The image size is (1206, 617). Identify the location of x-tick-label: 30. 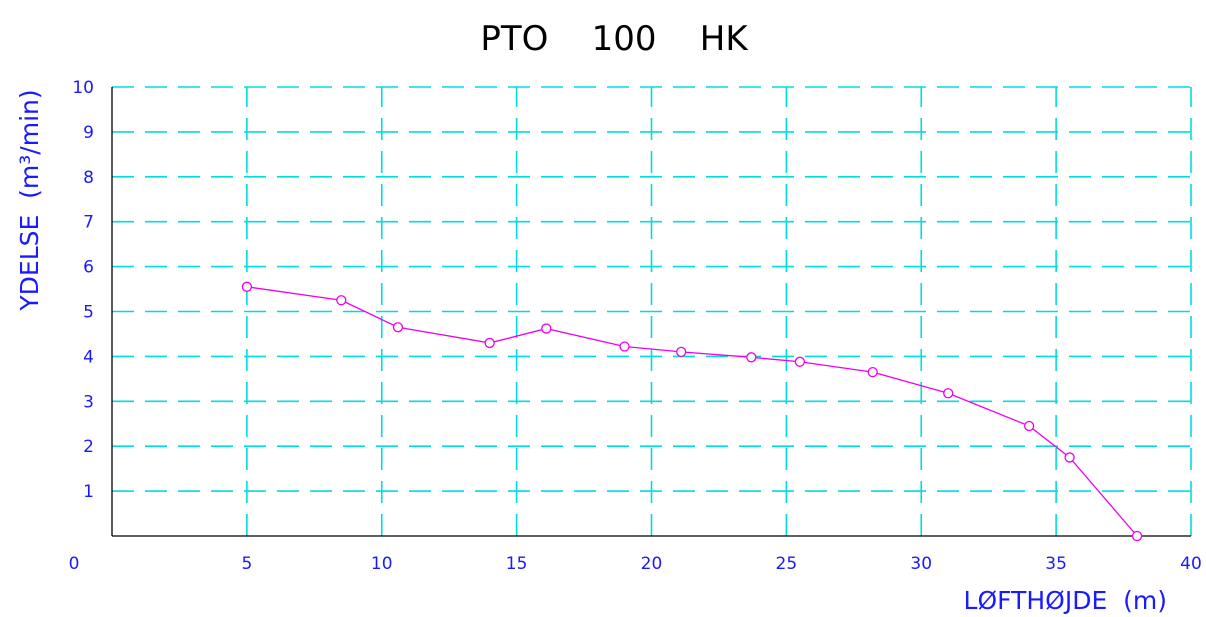
(921, 564).